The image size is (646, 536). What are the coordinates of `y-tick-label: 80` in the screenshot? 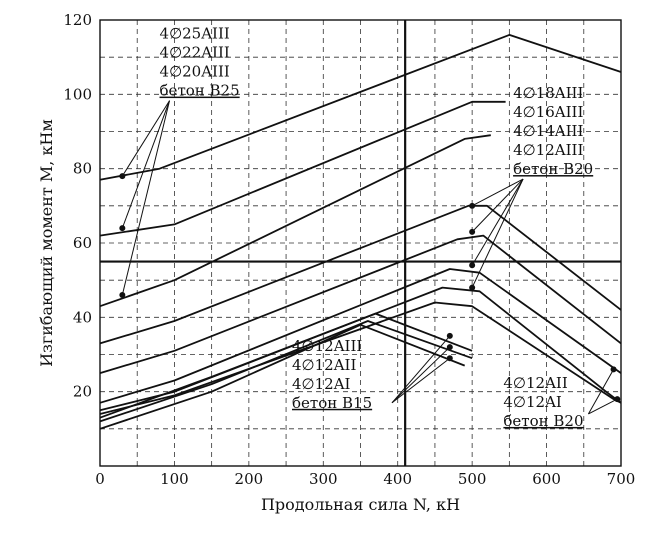 It's located at (82, 169).